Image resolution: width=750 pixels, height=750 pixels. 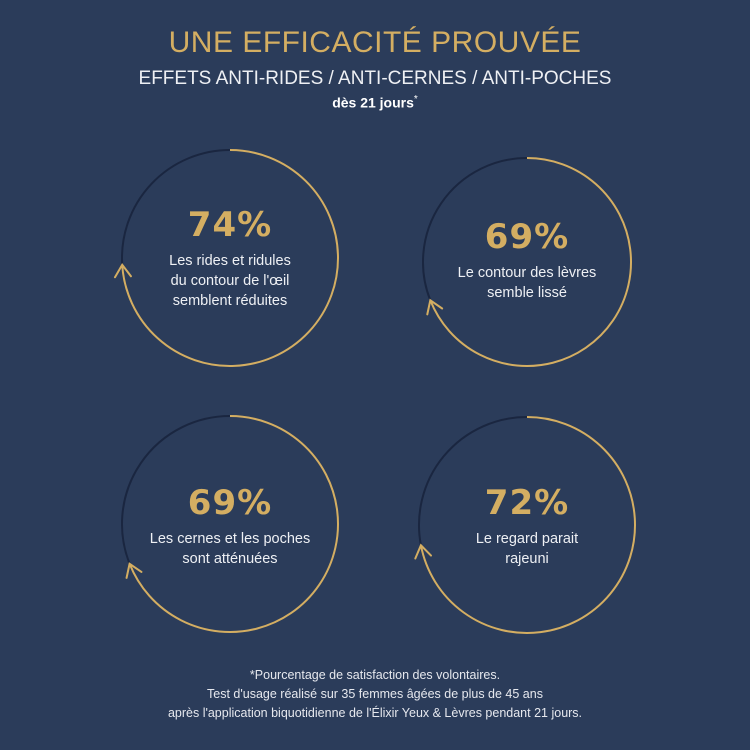 I want to click on stat-card-4: 72% Le regard parait rajeuni, so click(x=527, y=526).